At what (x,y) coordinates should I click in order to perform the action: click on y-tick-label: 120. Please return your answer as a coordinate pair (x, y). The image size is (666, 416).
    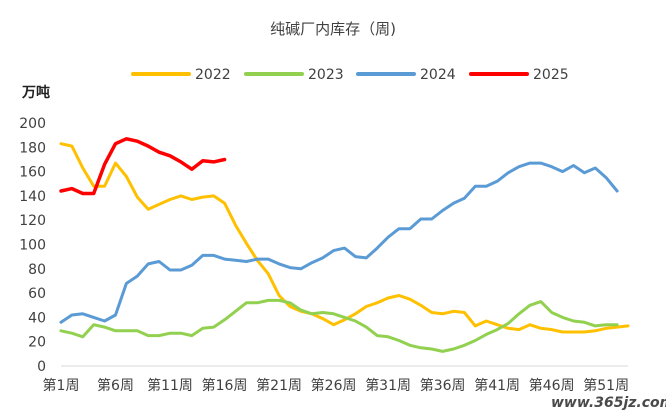
    Looking at the image, I should click on (32, 221).